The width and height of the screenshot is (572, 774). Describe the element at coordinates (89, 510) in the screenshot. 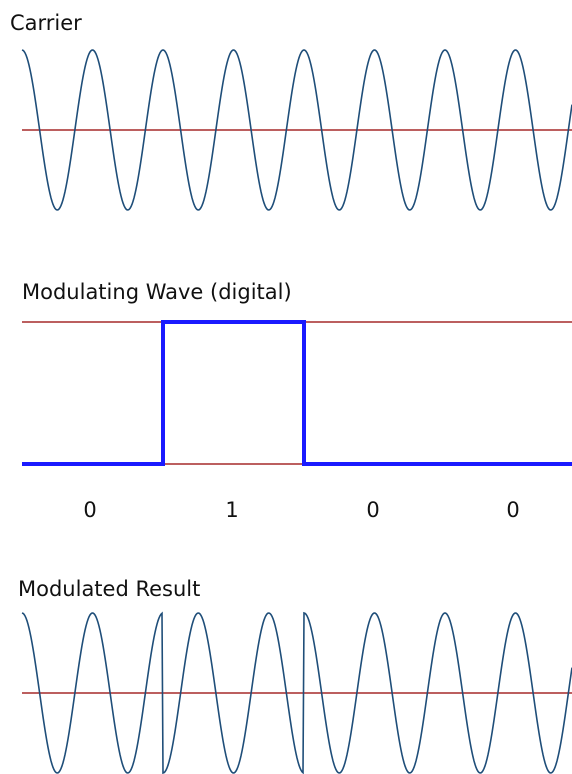

I see `bit-label-1: 0` at that location.